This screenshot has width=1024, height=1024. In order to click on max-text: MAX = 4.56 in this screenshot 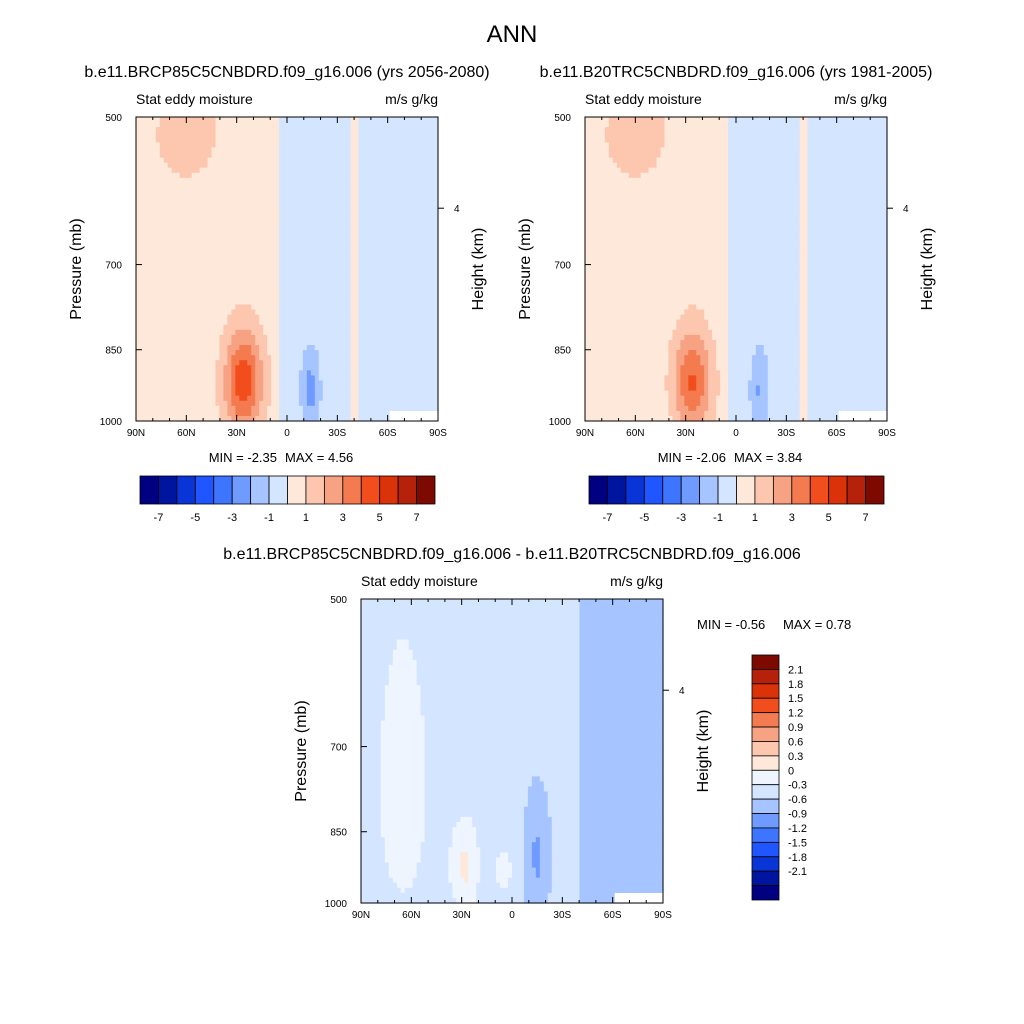, I will do `click(319, 457)`.